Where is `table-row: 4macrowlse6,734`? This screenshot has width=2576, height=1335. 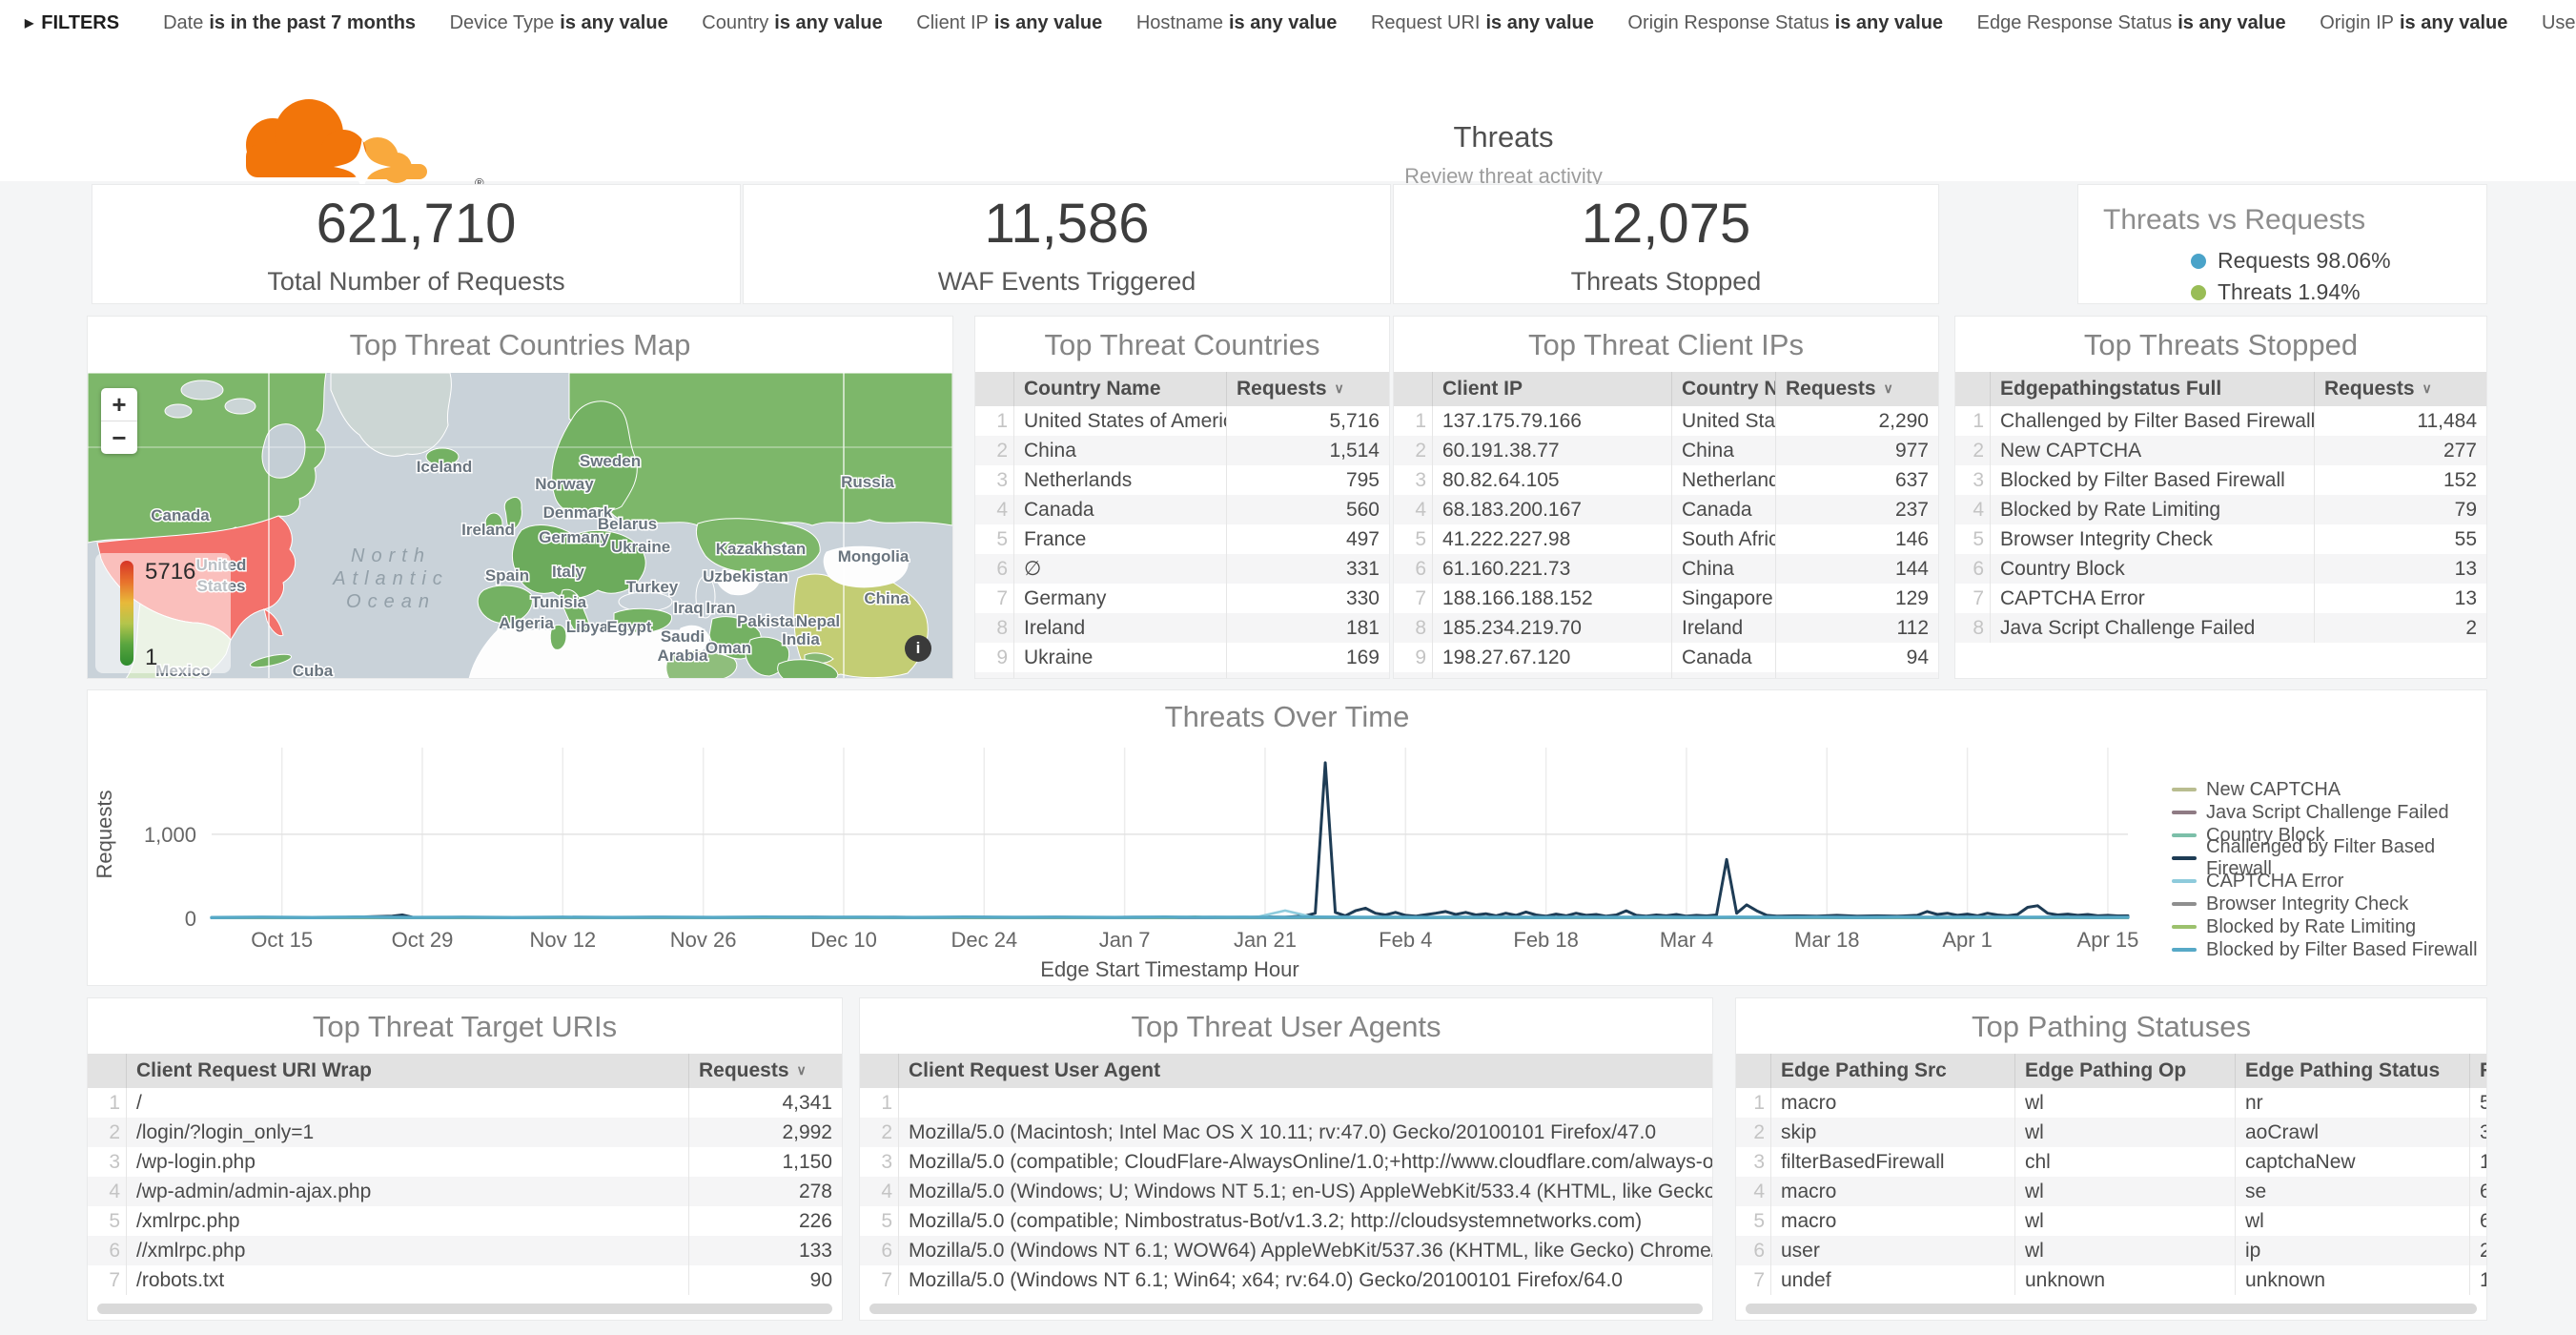
table-row: 4macrowlse6,734 is located at coordinates (2111, 1191).